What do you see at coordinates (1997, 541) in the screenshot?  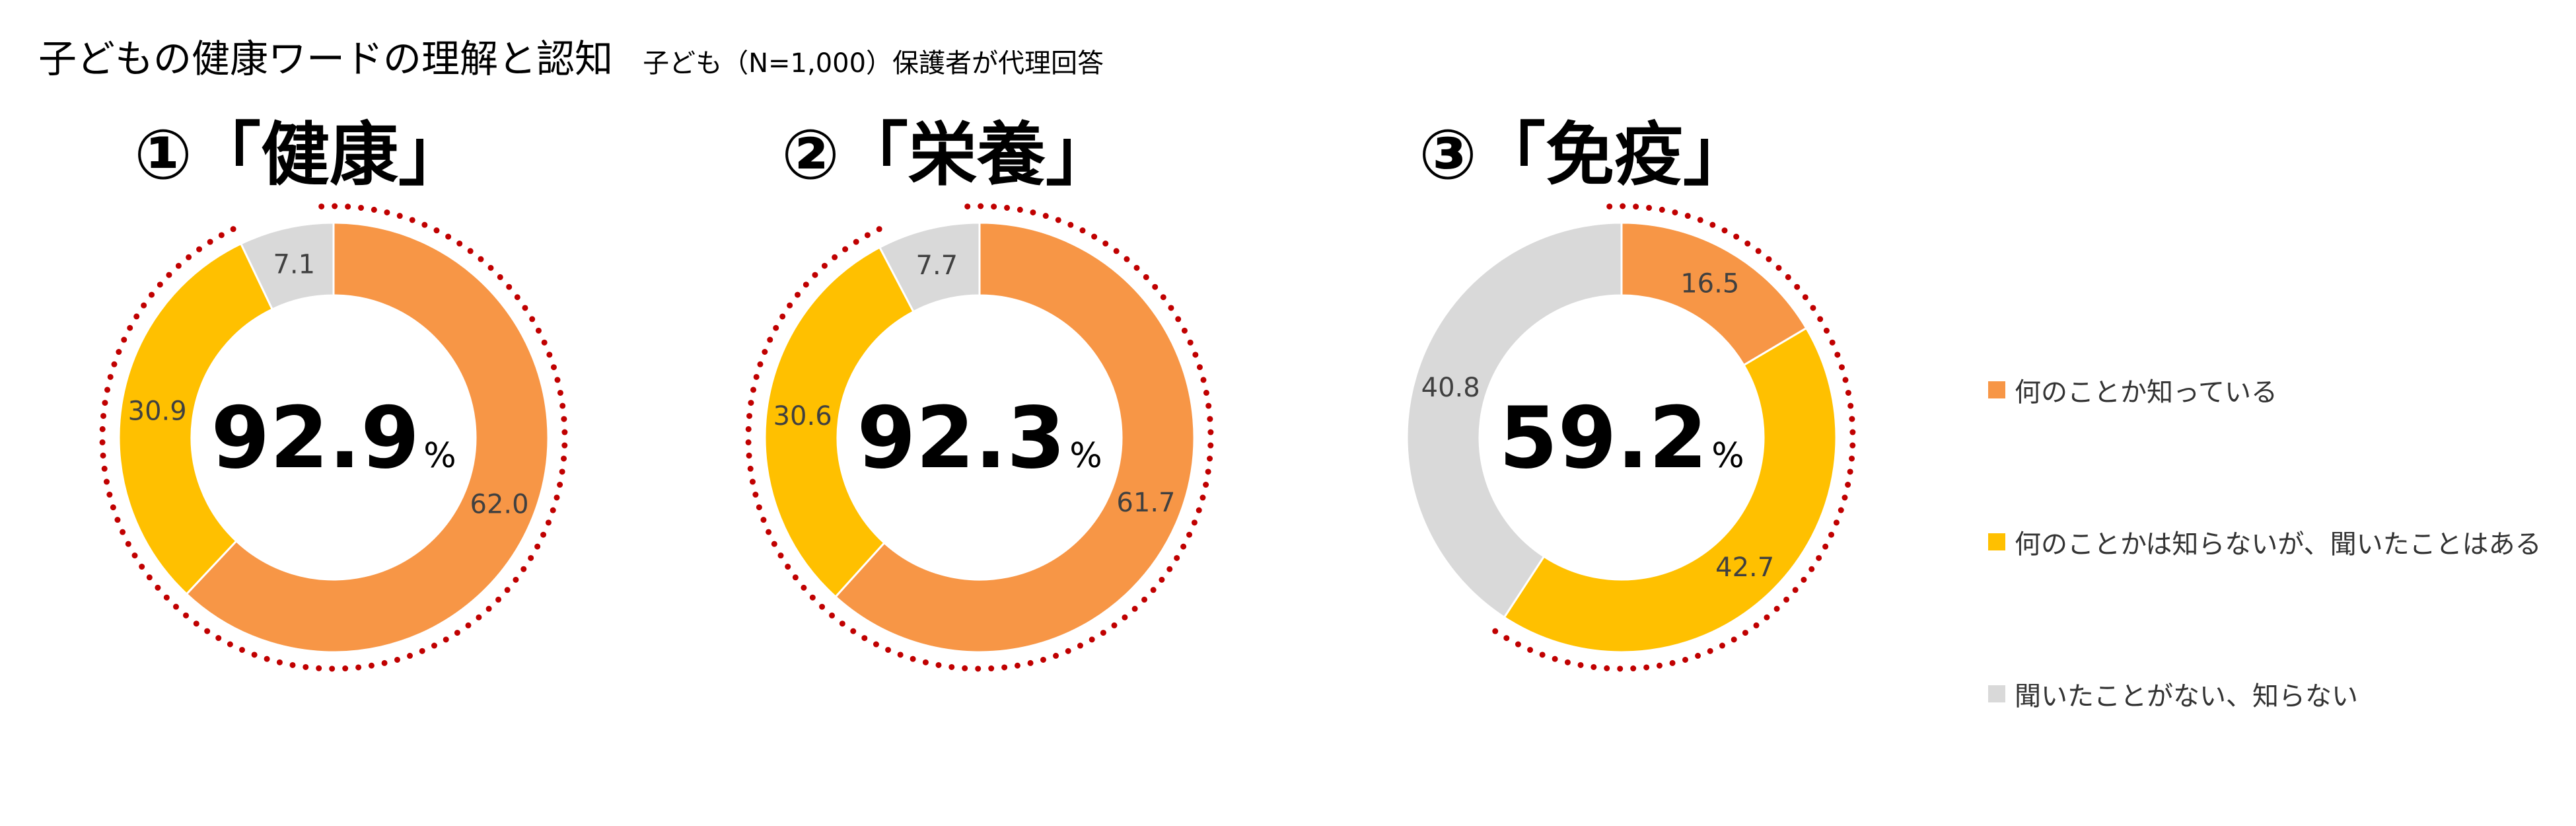 I see `legend-swatch-heard` at bounding box center [1997, 541].